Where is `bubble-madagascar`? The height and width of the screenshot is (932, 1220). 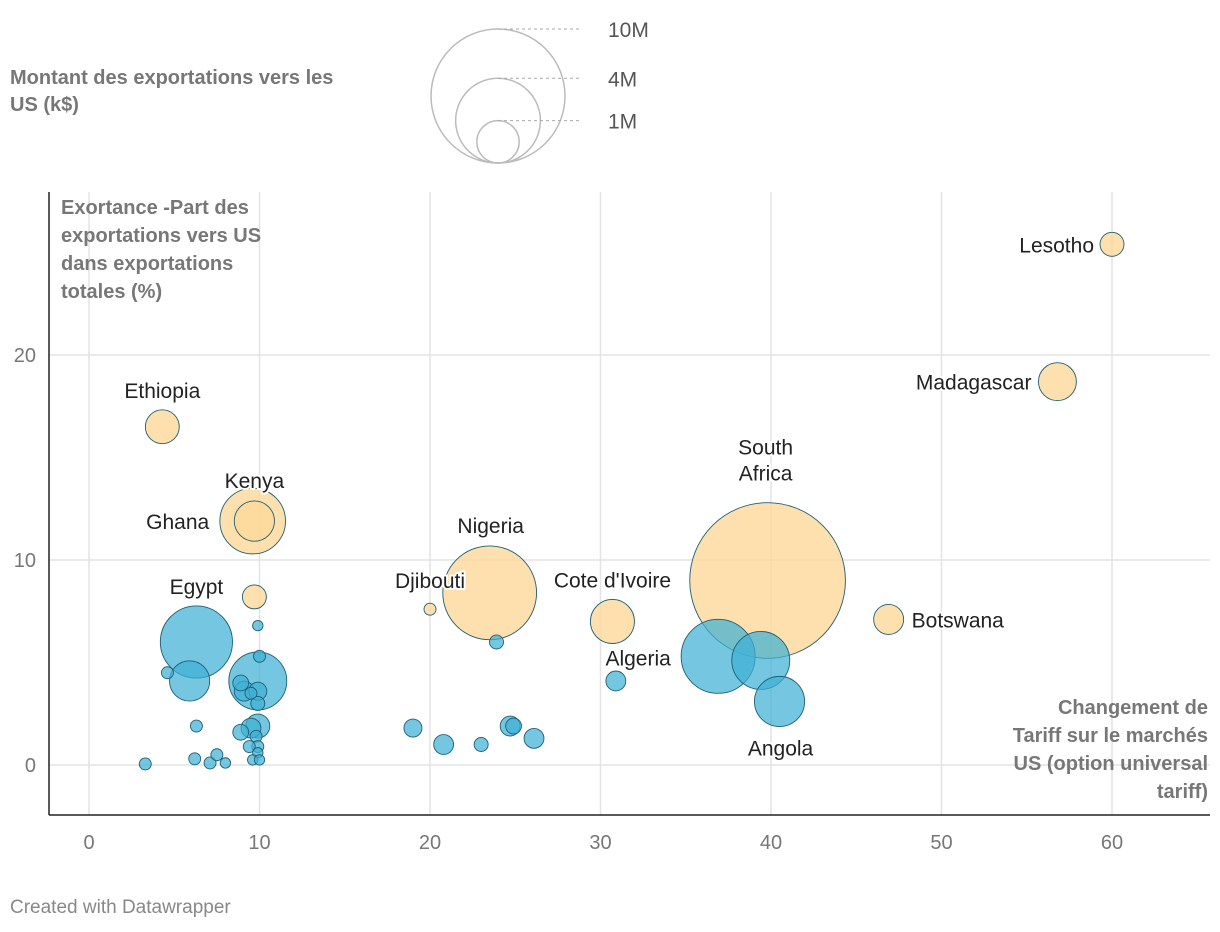 bubble-madagascar is located at coordinates (1057, 382).